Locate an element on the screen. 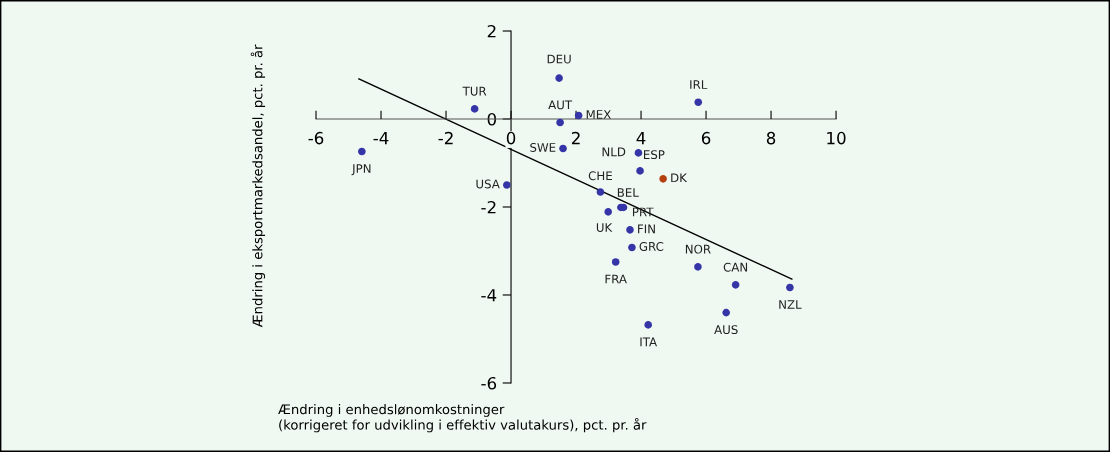 Image resolution: width=1110 pixels, height=452 pixels. annotation: FRA is located at coordinates (616, 279).